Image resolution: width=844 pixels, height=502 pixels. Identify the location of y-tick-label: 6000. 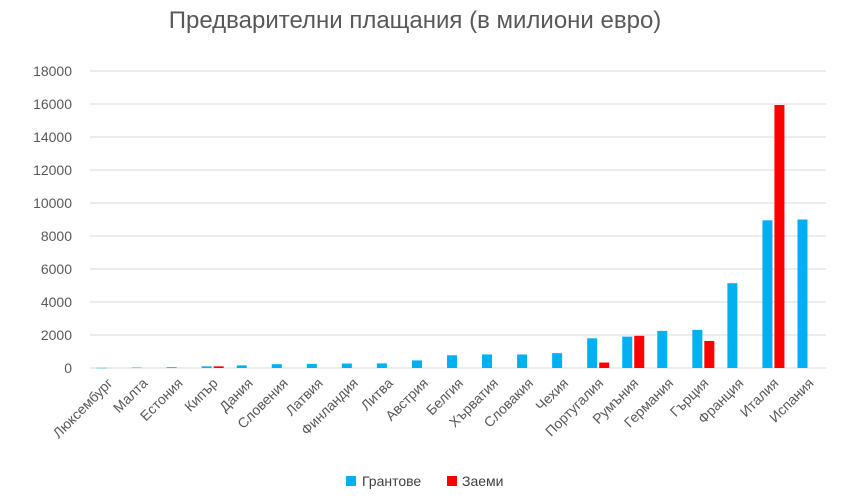
(56, 269).